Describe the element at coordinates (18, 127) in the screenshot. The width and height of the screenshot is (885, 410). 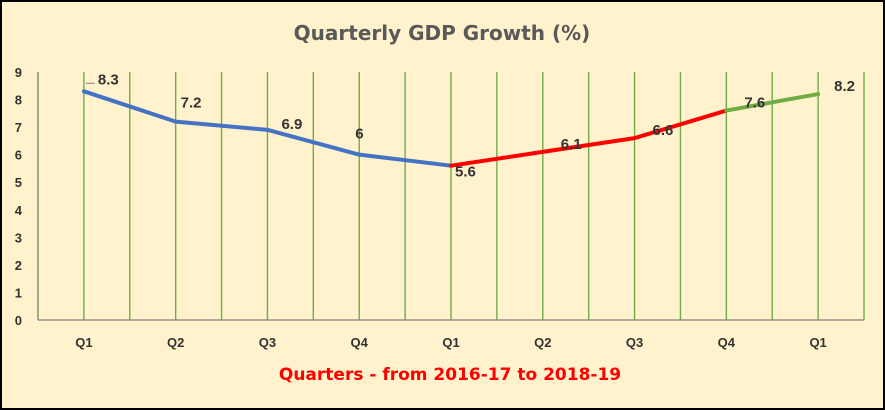
I see `y-tick-label: 7` at that location.